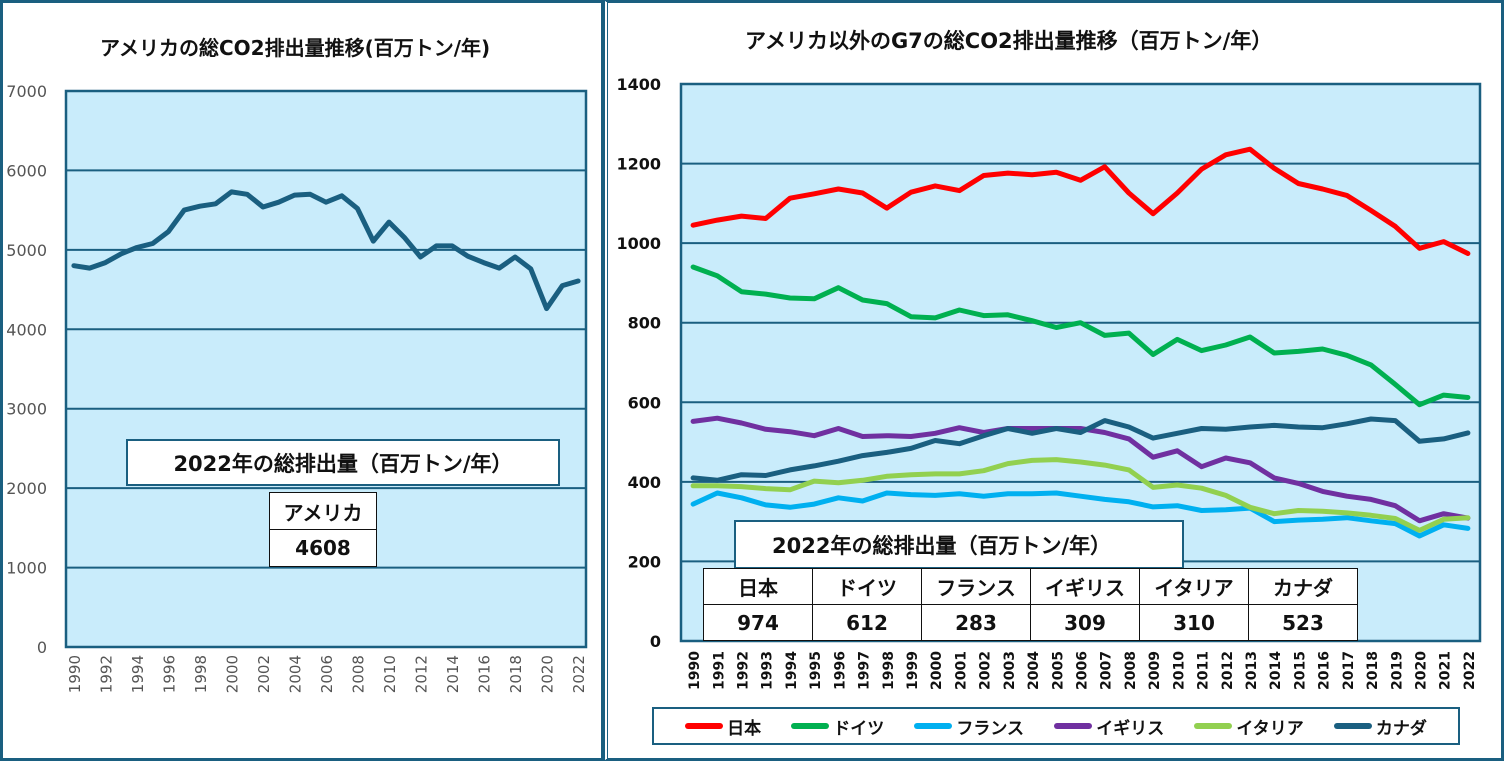 The height and width of the screenshot is (761, 1504). What do you see at coordinates (343, 462) in the screenshot?
I see `us-summary-title: 2022年の総排出量（百万トン/年）` at bounding box center [343, 462].